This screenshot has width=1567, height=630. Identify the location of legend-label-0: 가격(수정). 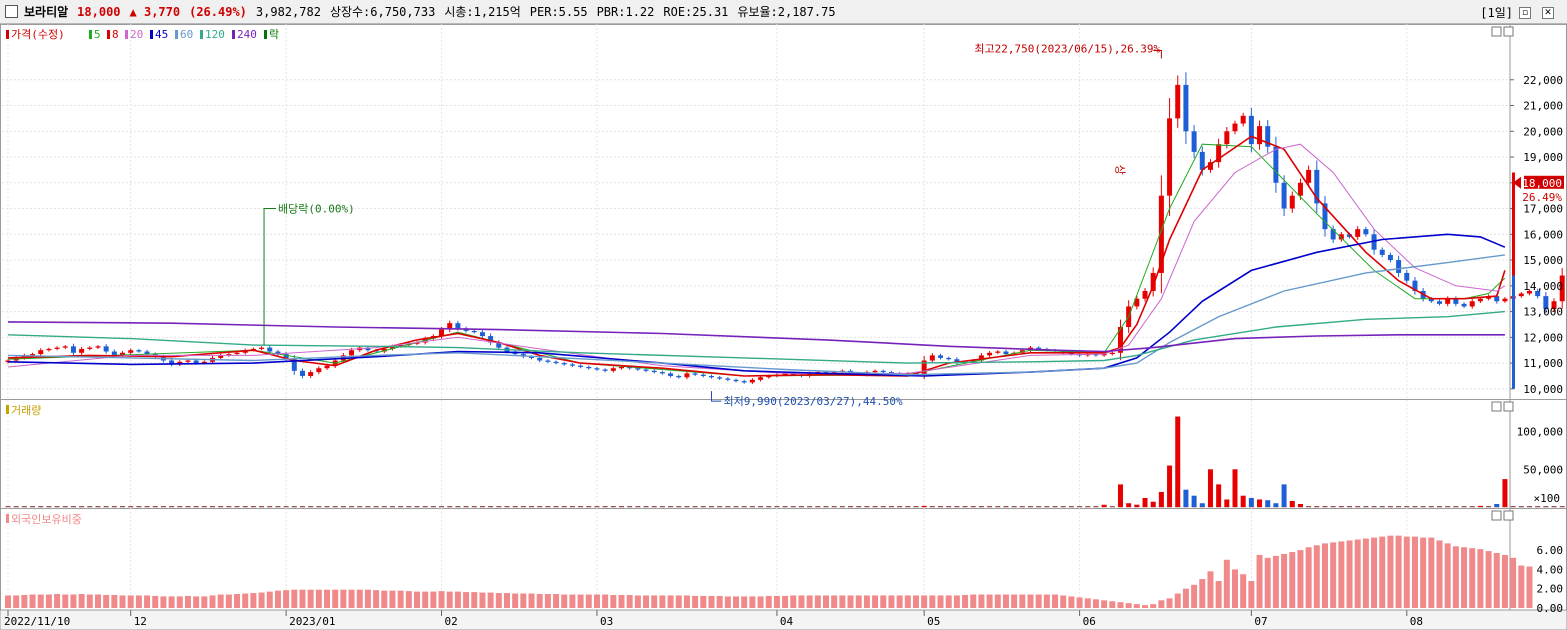
(38, 34).